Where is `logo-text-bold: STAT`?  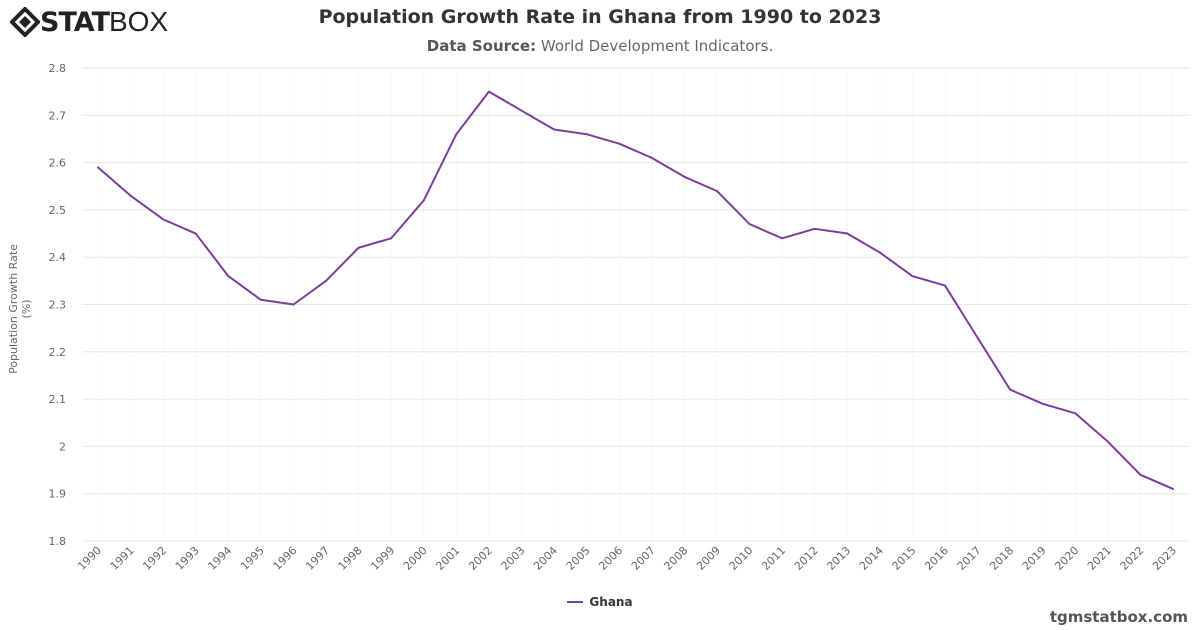 logo-text-bold: STAT is located at coordinates (75, 22).